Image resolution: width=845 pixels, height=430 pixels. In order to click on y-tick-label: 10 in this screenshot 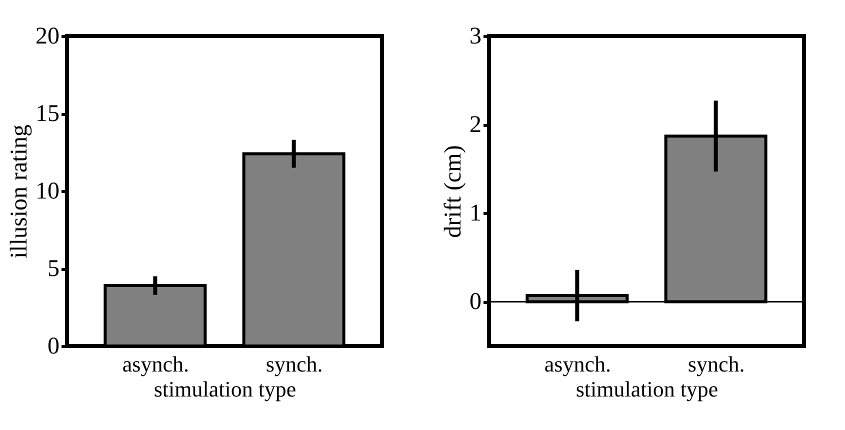, I will do `click(48, 191)`.